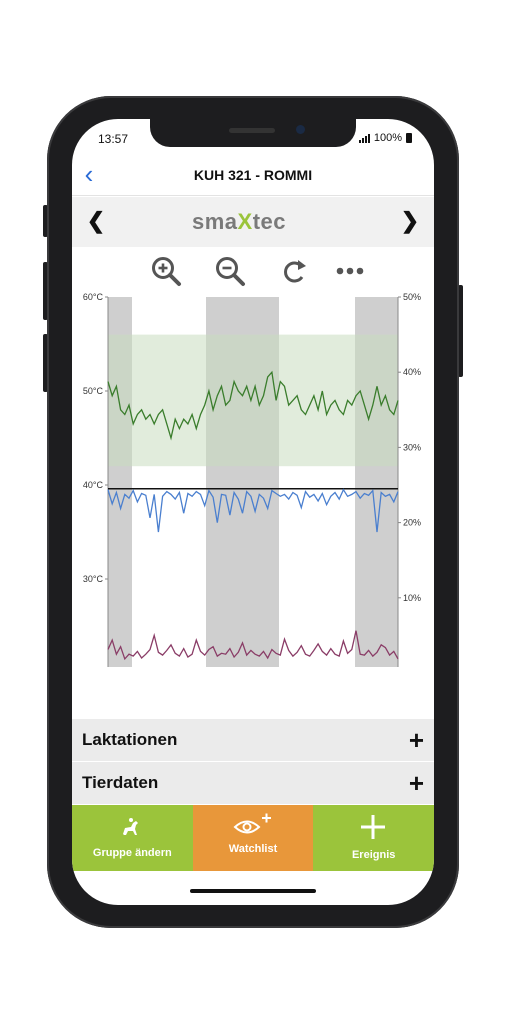  I want to click on section-label: Laktationen, so click(130, 739).